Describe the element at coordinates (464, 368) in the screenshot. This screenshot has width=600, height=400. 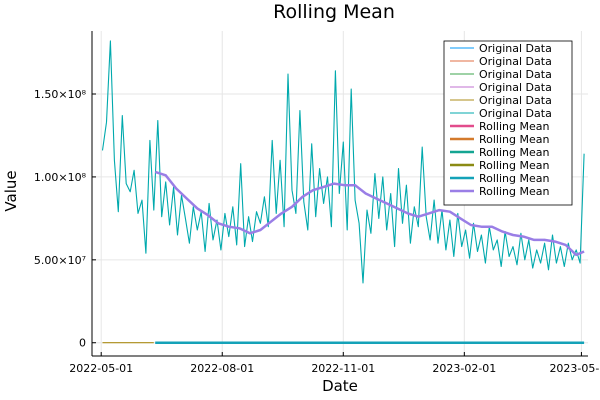
I see `x-tick-label: 2023-02-01` at that location.